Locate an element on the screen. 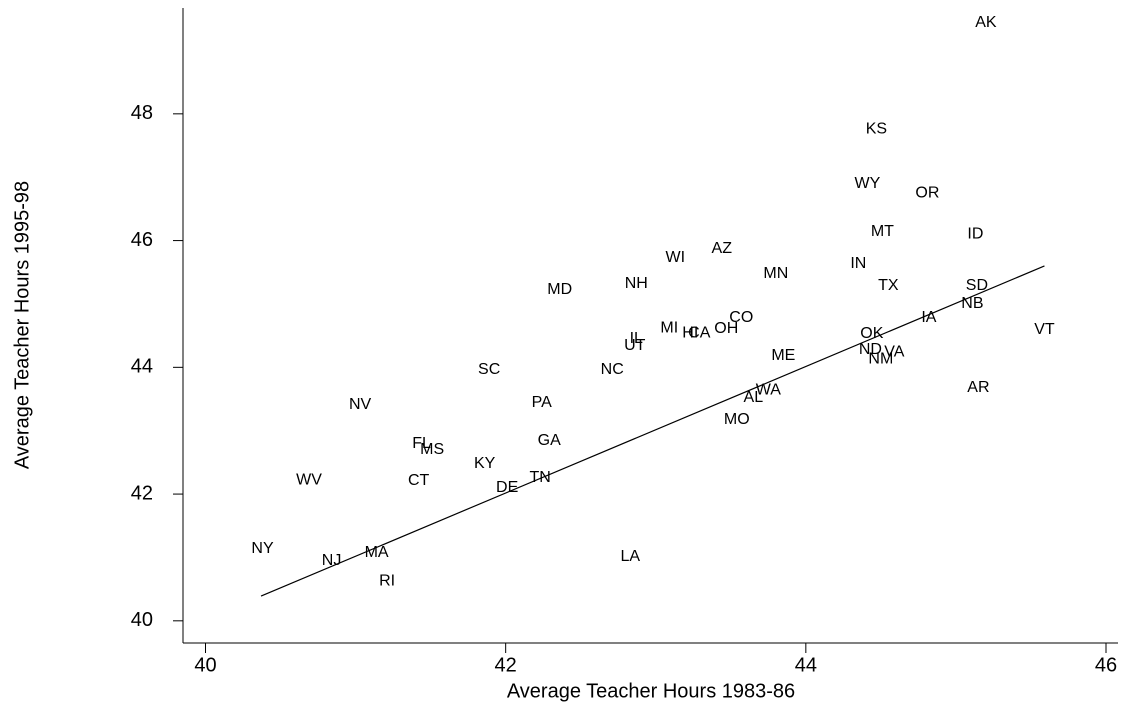 The height and width of the screenshot is (715, 1124). point-label: NM is located at coordinates (880, 358).